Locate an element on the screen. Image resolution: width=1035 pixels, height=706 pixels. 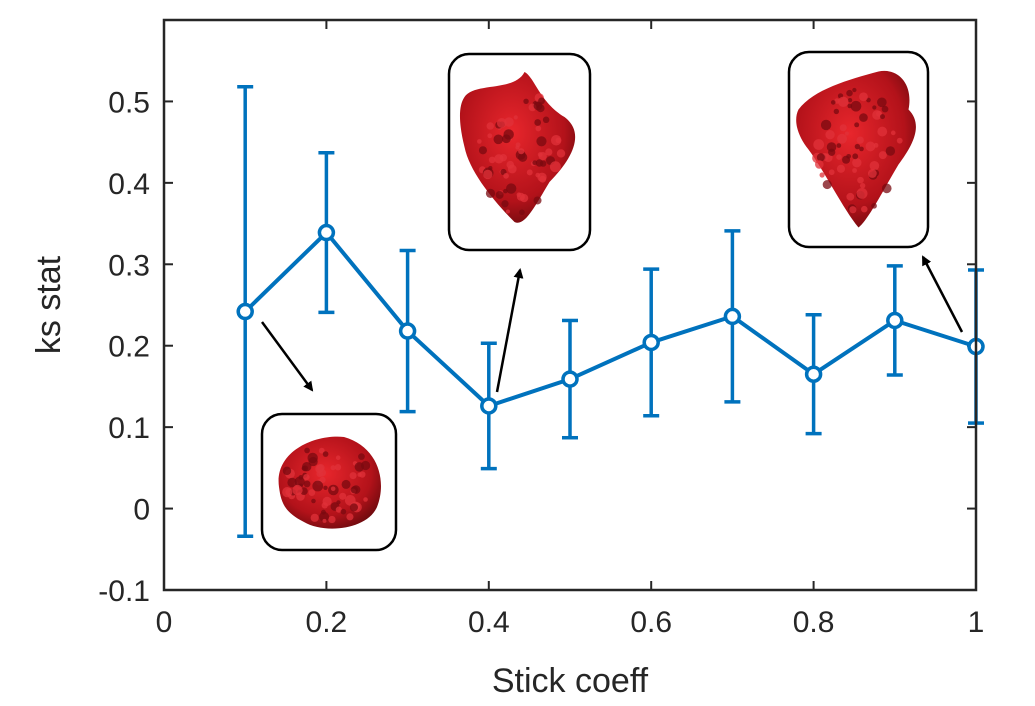
inset-cluster-round is located at coordinates (329, 482).